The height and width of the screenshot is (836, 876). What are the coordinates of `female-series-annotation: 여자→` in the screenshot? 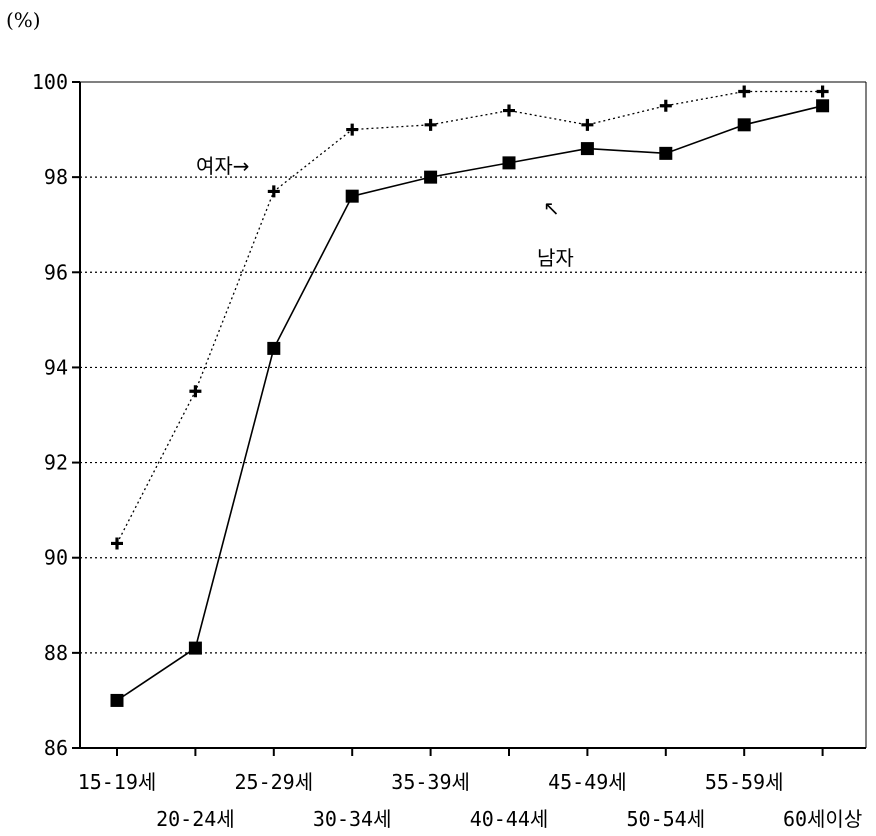 It's located at (223, 166).